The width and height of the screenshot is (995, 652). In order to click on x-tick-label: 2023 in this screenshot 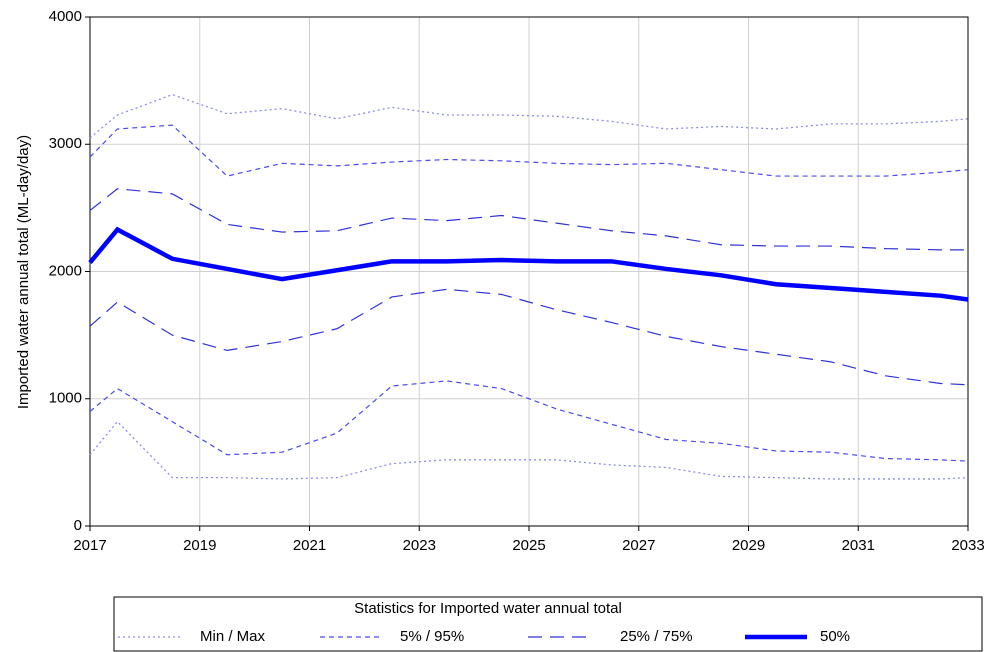, I will do `click(419, 545)`.